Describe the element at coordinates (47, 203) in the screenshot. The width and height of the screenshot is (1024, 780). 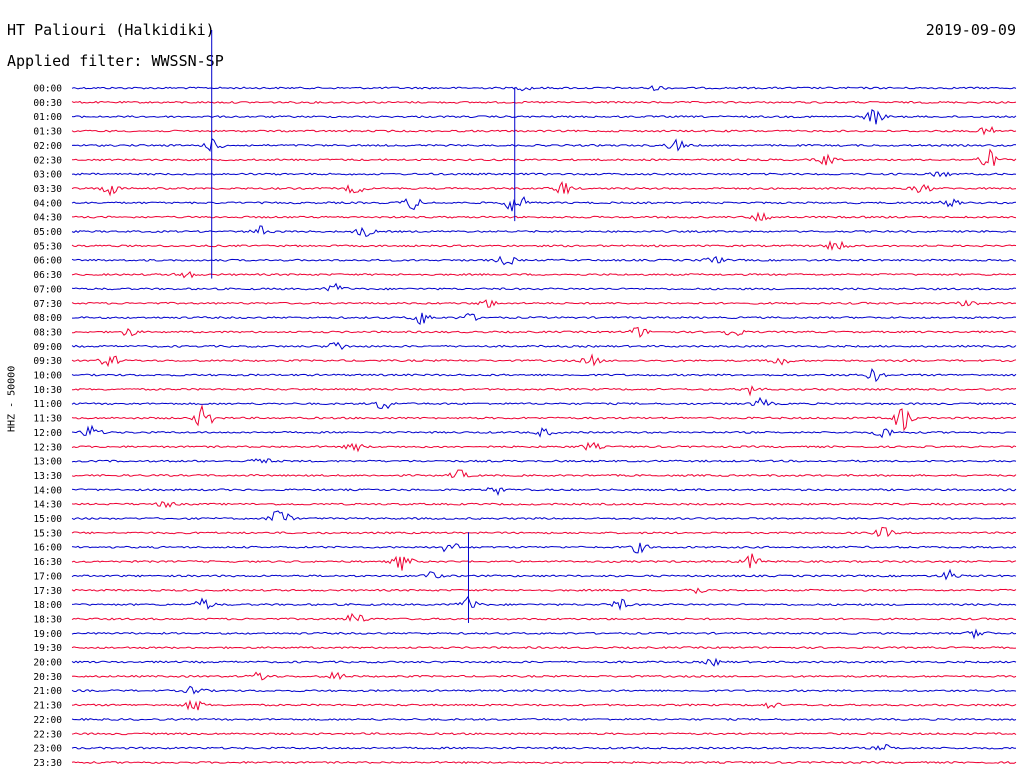
I see `trace-label: 04:00` at that location.